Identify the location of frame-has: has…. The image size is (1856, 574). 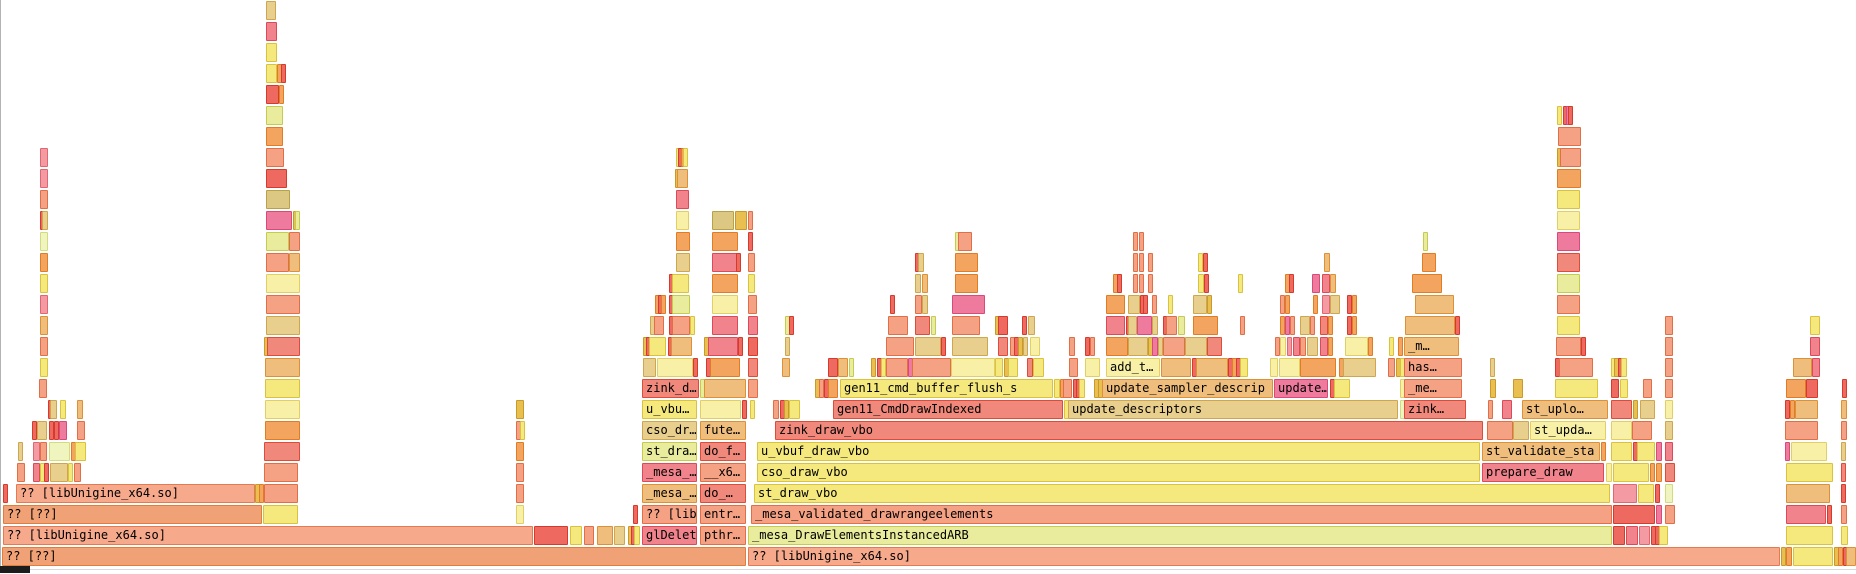
(1433, 367).